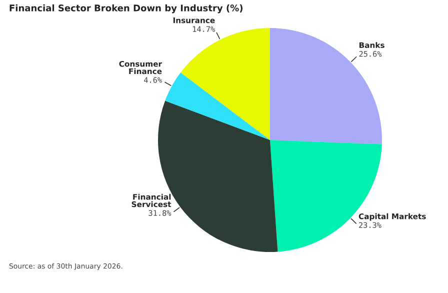 This screenshot has height=293, width=448. I want to click on chart-title: Financial Sector Broken Down by Industry (%), so click(126, 9).